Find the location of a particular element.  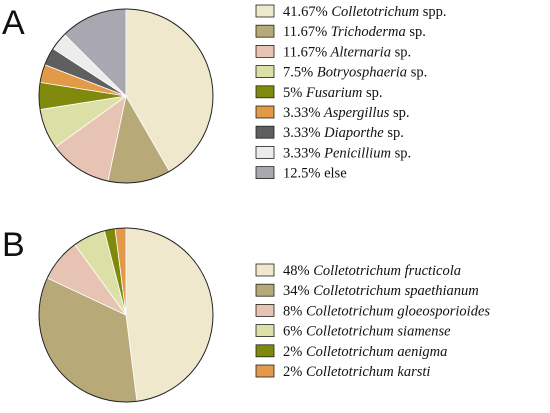

legend-a-item-3: 7.5% Botryosphaeria sp. is located at coordinates (341, 73).